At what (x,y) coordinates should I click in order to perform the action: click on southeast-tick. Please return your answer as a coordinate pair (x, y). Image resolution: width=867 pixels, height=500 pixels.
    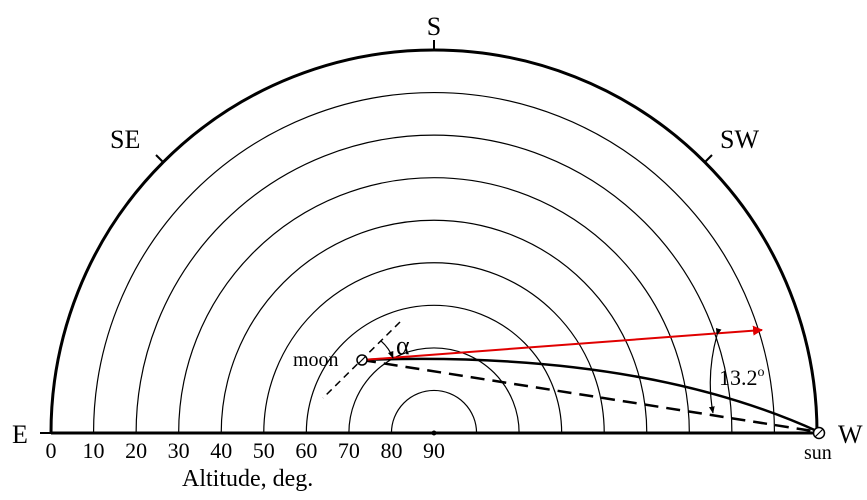
    Looking at the image, I should click on (159, 158).